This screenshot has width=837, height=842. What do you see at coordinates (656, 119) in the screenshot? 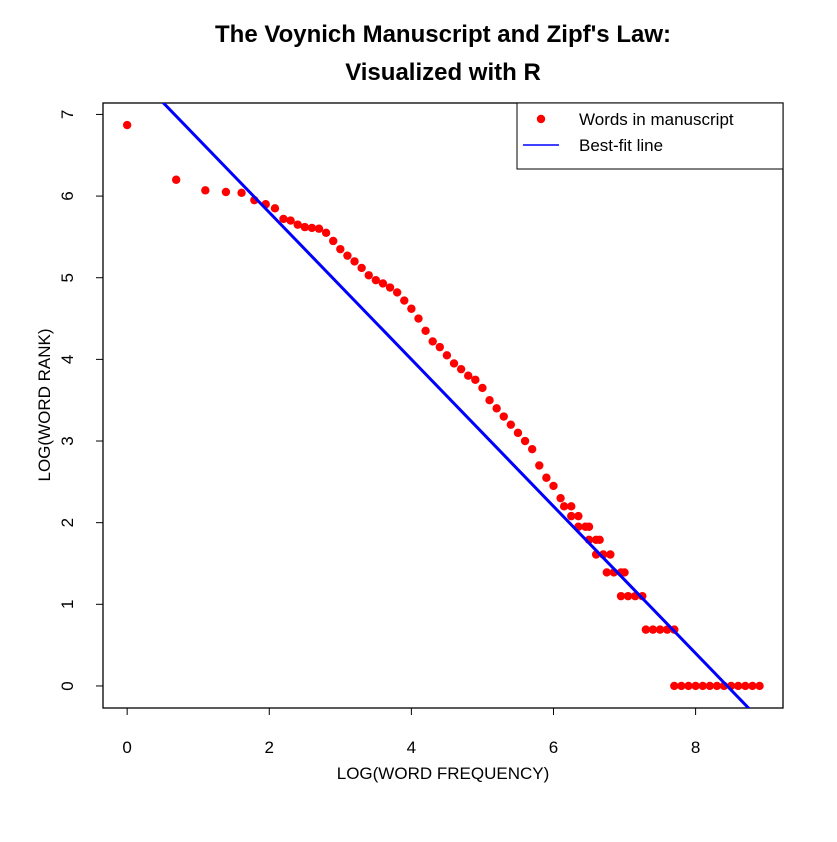
I see `legend-label: Words in manuscript` at bounding box center [656, 119].